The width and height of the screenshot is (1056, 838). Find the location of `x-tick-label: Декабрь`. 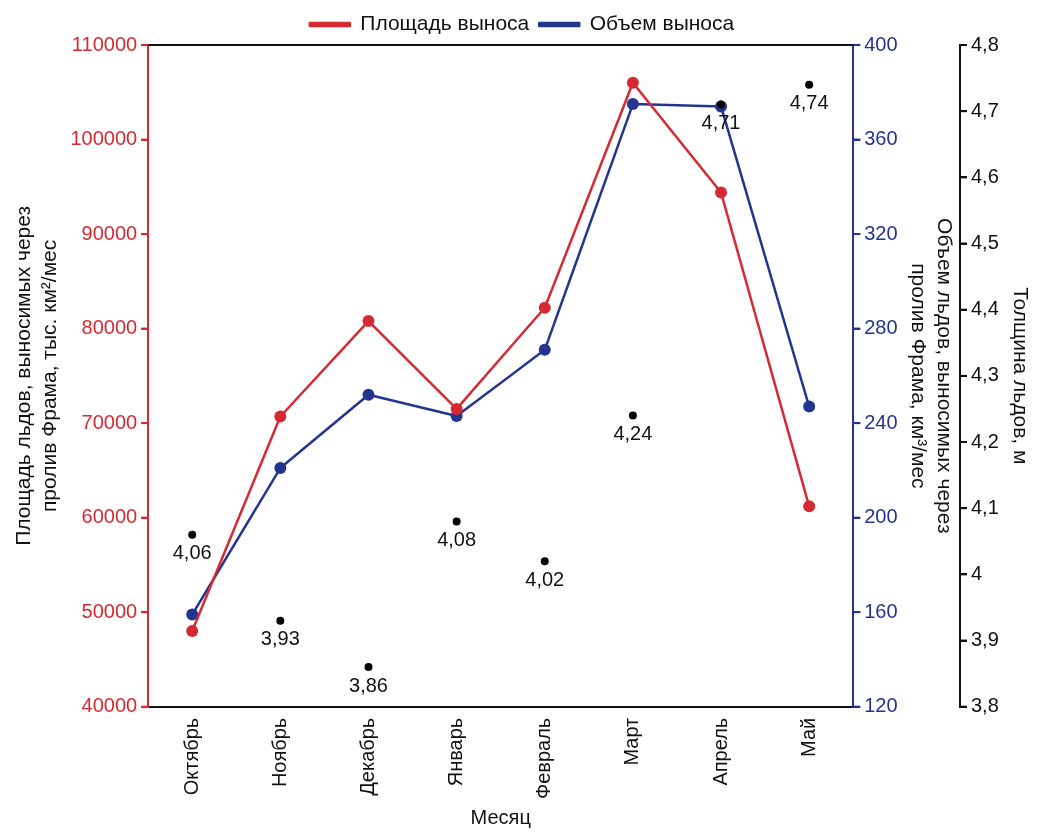

x-tick-label: Декабрь is located at coordinates (366, 756).